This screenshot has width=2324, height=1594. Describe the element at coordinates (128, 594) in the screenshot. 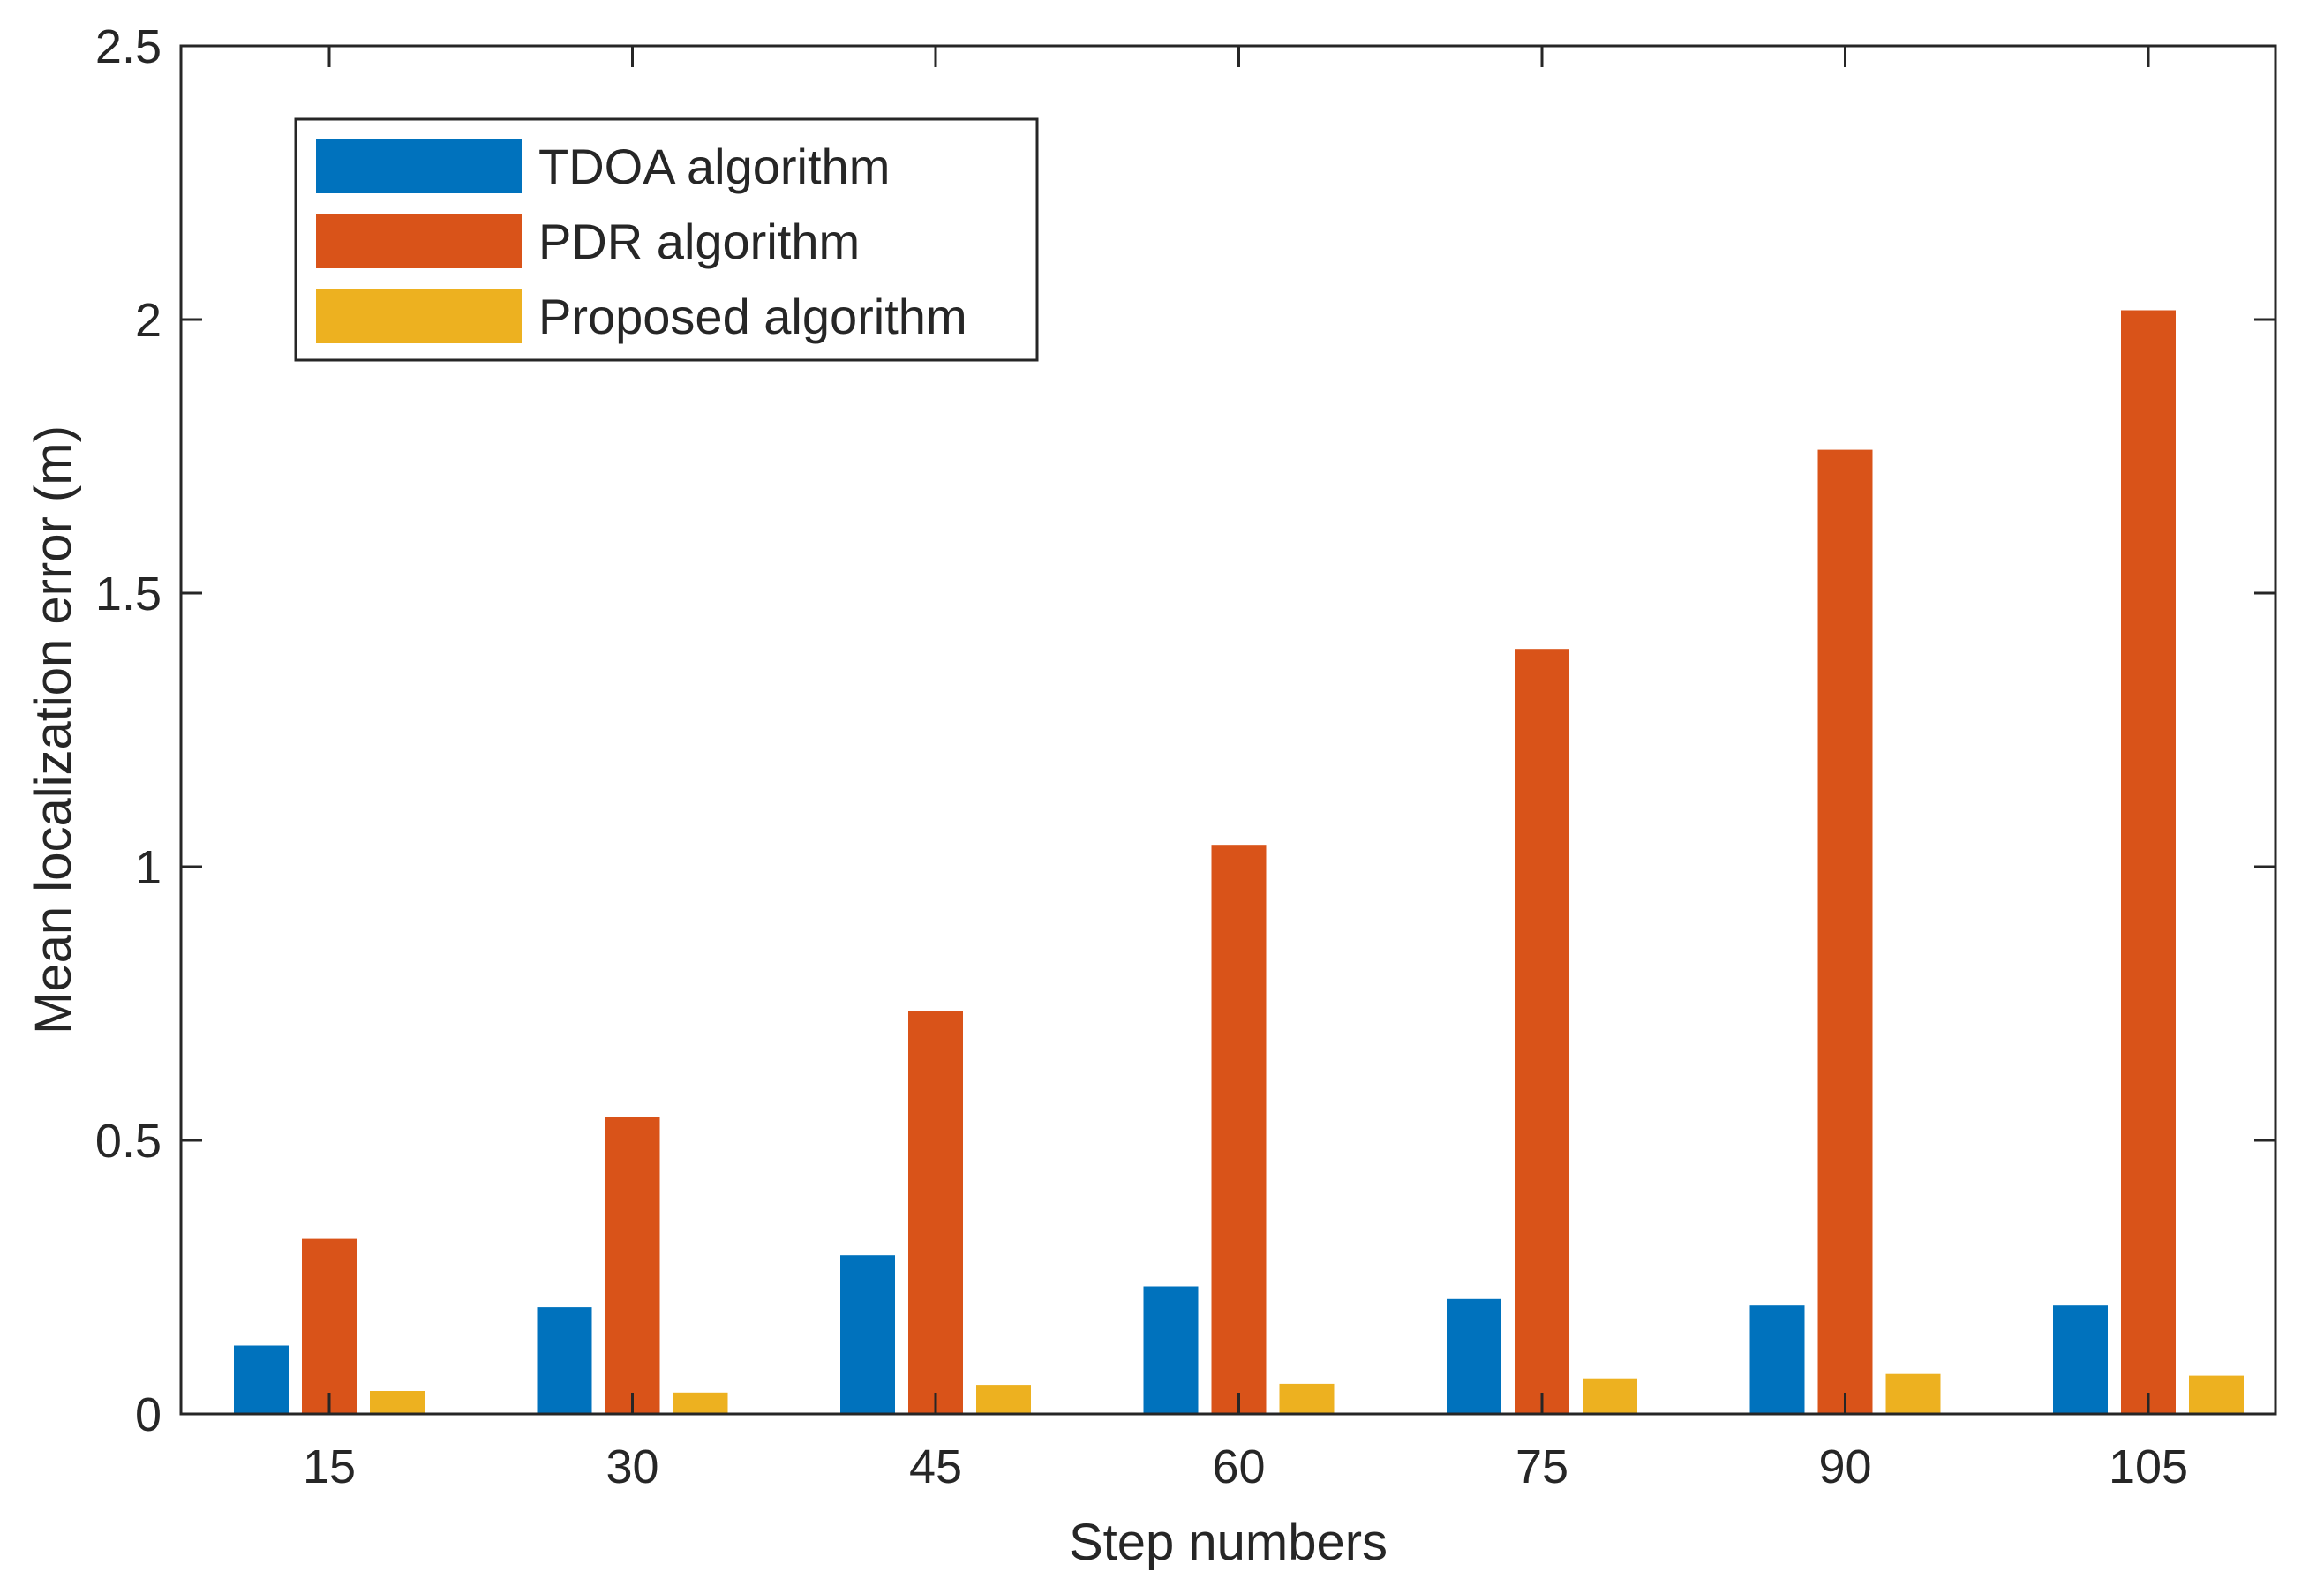

I see `y-tick-label: 1.5` at that location.